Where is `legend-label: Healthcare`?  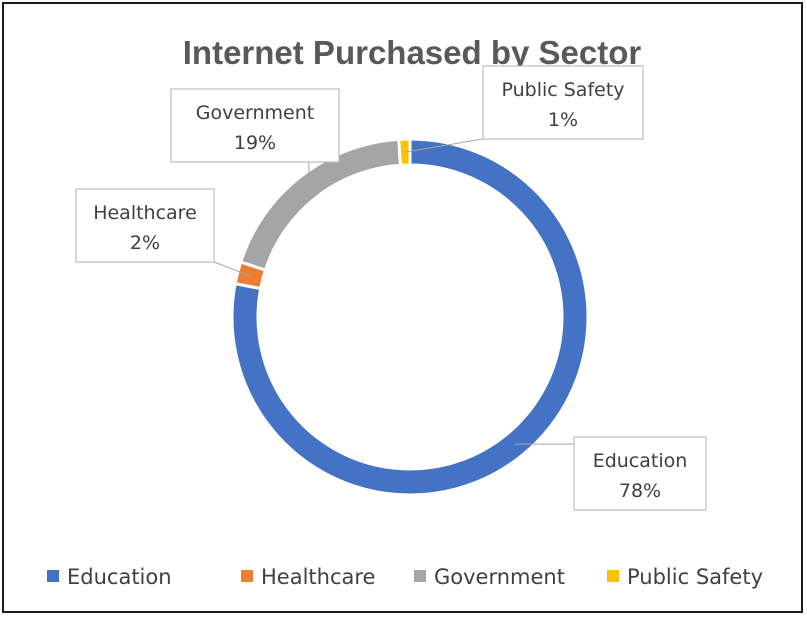 legend-label: Healthcare is located at coordinates (318, 577).